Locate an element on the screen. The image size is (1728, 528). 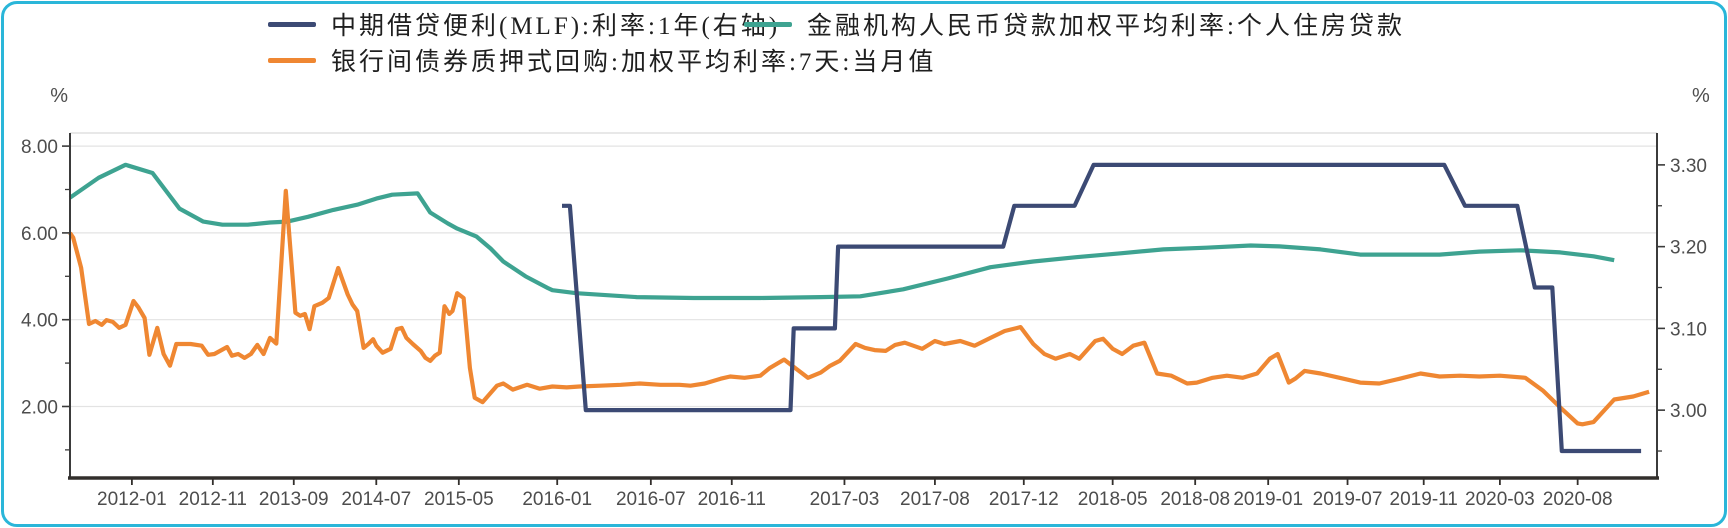
x-axis-tick-label: 2020-08 is located at coordinates (1578, 499).